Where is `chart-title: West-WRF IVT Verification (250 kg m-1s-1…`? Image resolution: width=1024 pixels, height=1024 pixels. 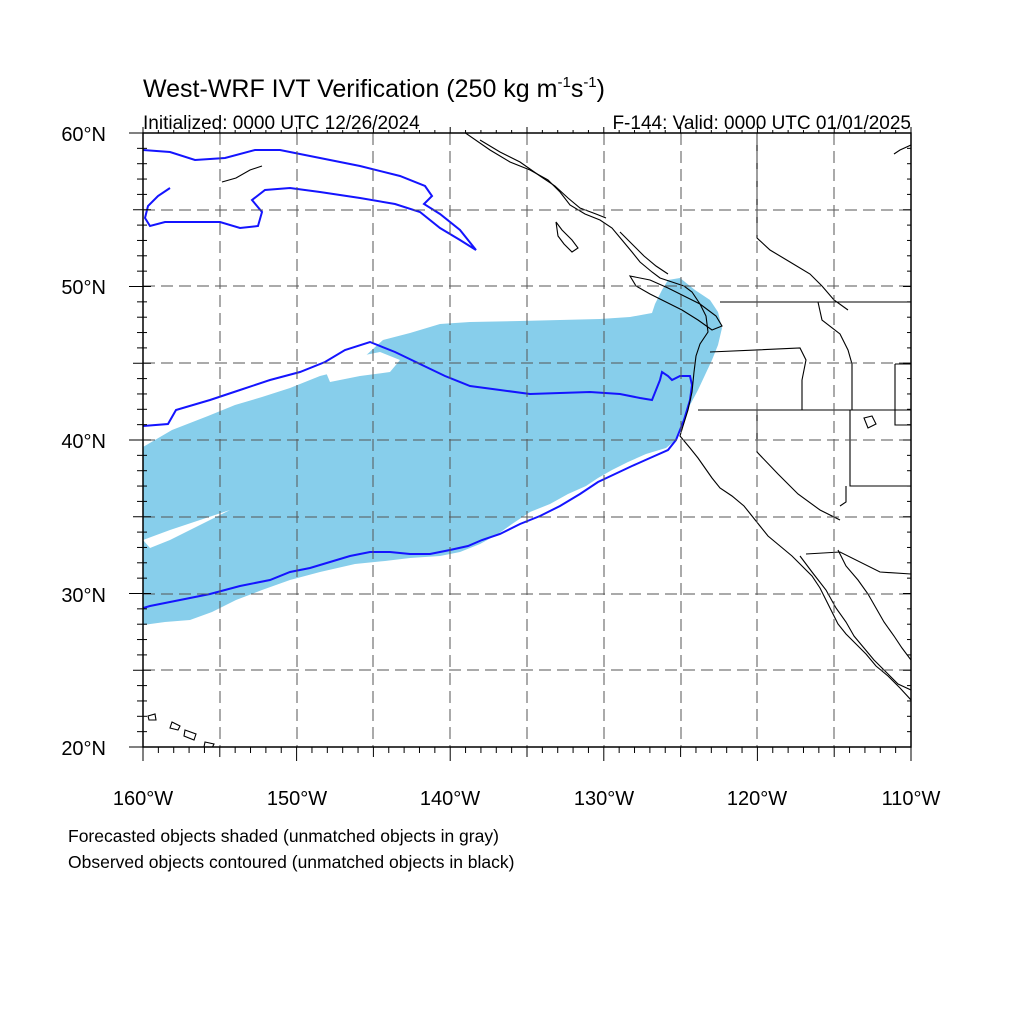
chart-title: West-WRF IVT Verification (250 kg m-1s-1… is located at coordinates (374, 88).